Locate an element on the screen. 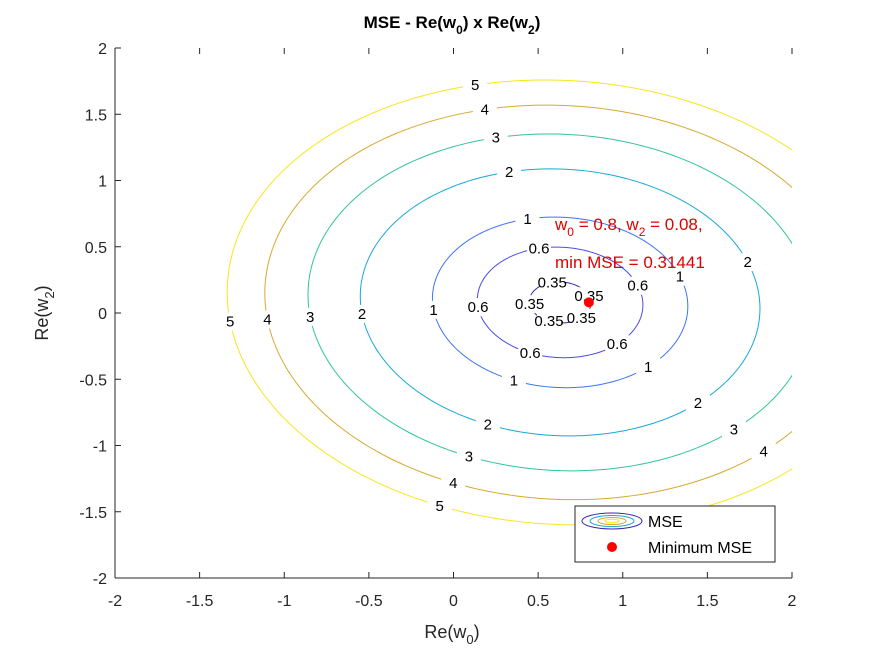  annotation-line-1: w0 = 0.8, w2 = 0.08, is located at coordinates (628, 227).